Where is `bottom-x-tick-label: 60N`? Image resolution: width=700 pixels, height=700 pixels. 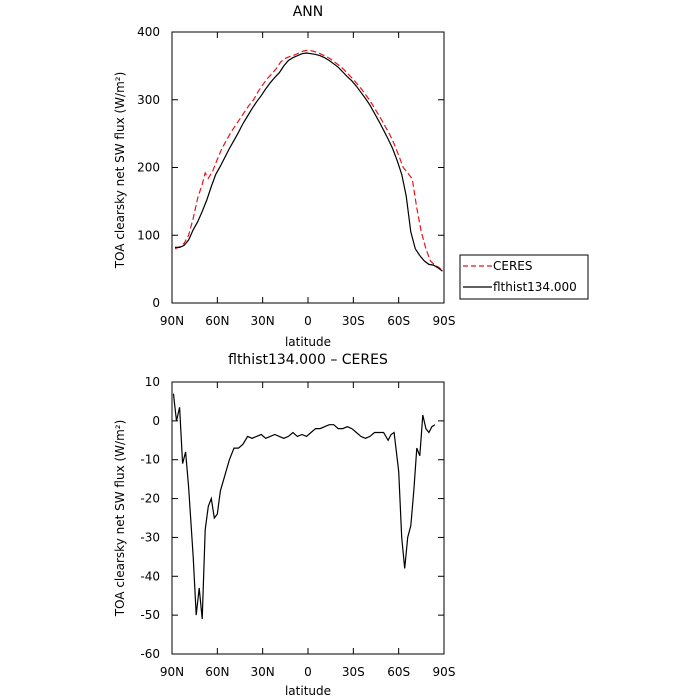 bottom-x-tick-label: 60N is located at coordinates (217, 672).